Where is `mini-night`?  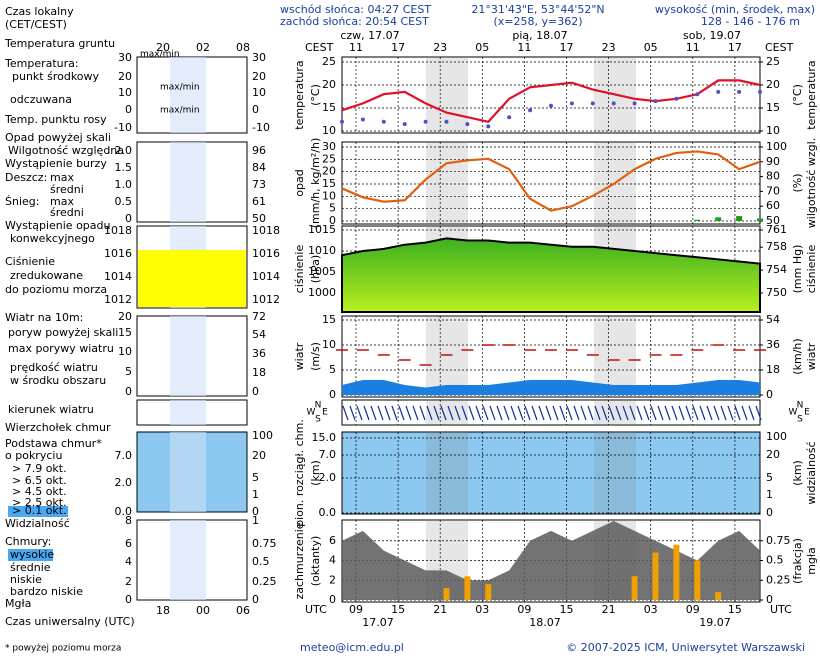
mini-night is located at coordinates (188, 472).